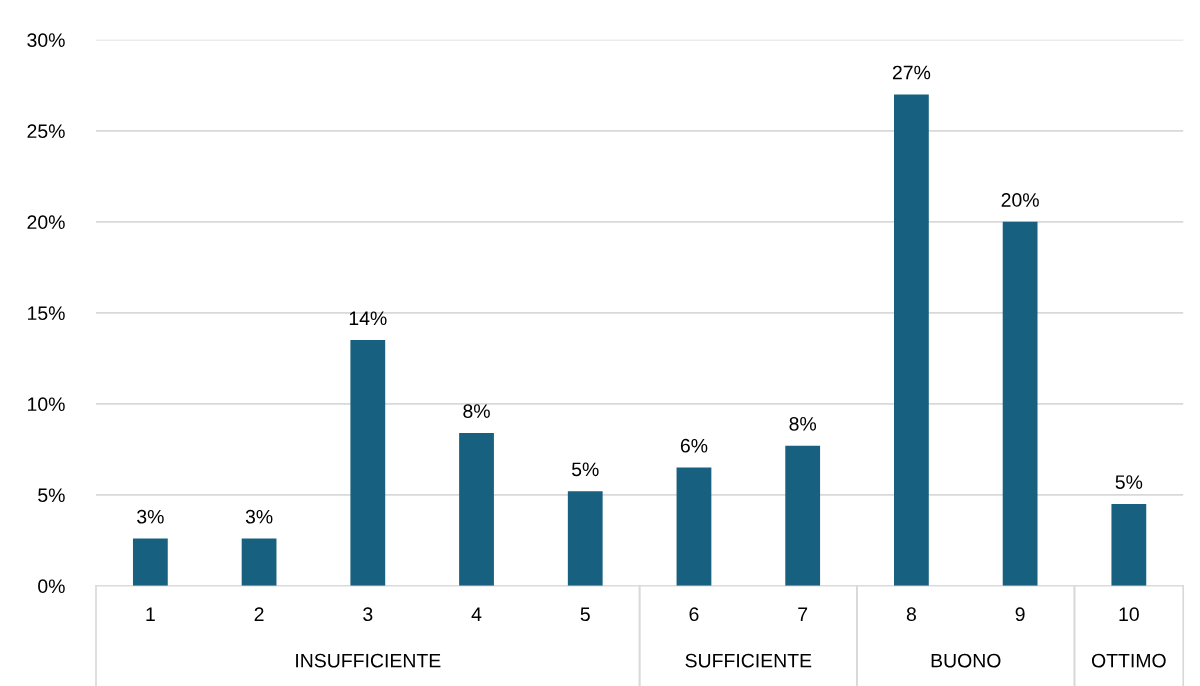 This screenshot has width=1200, height=686. Describe the element at coordinates (966, 660) in the screenshot. I see `text: BUONO` at that location.